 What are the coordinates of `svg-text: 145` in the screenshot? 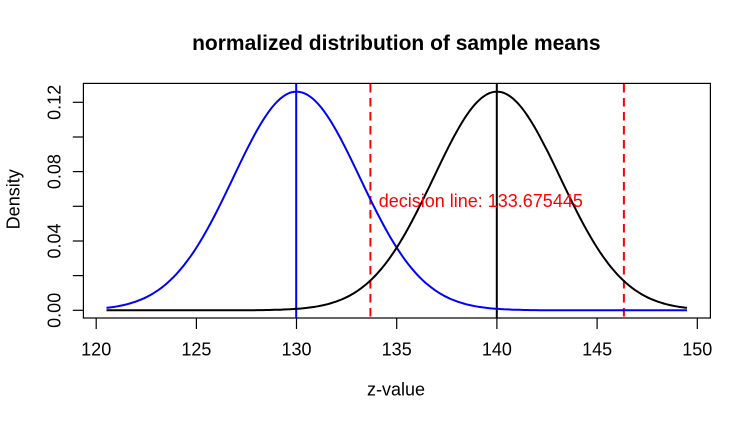 It's located at (597, 350).